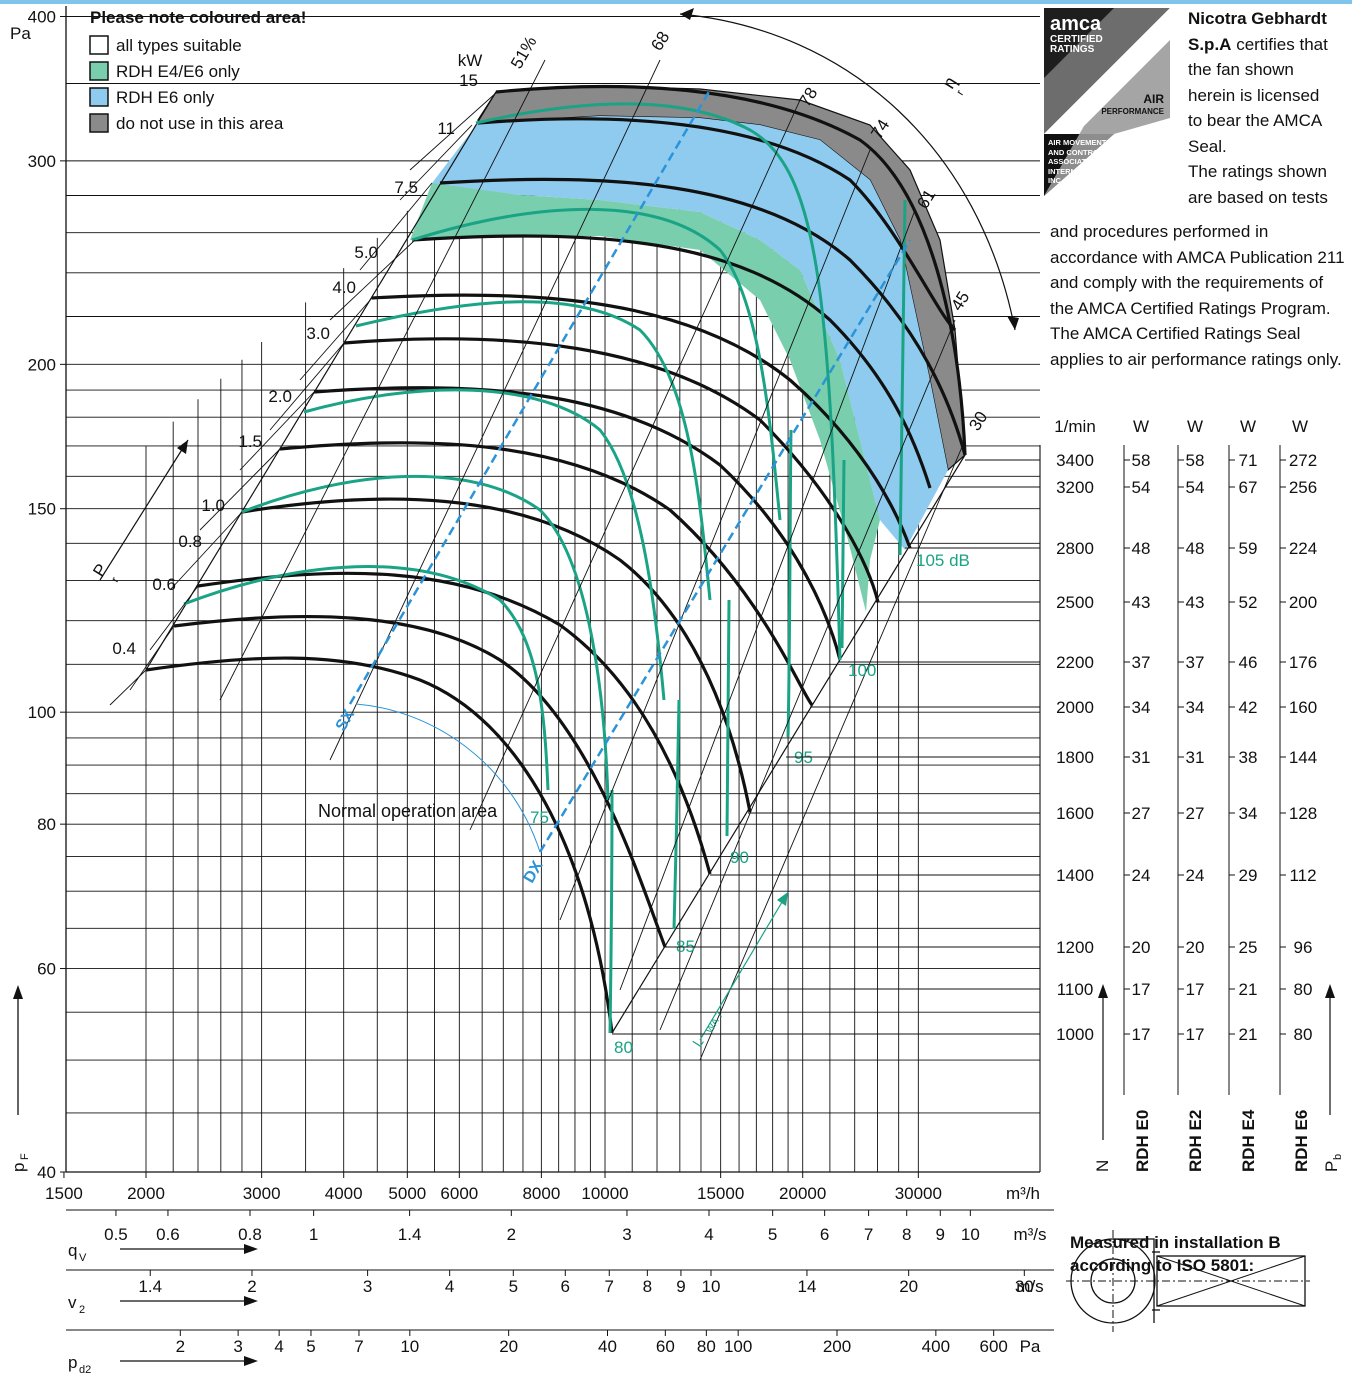 The image size is (1352, 1381). I want to click on power-label: 5.0, so click(366, 252).